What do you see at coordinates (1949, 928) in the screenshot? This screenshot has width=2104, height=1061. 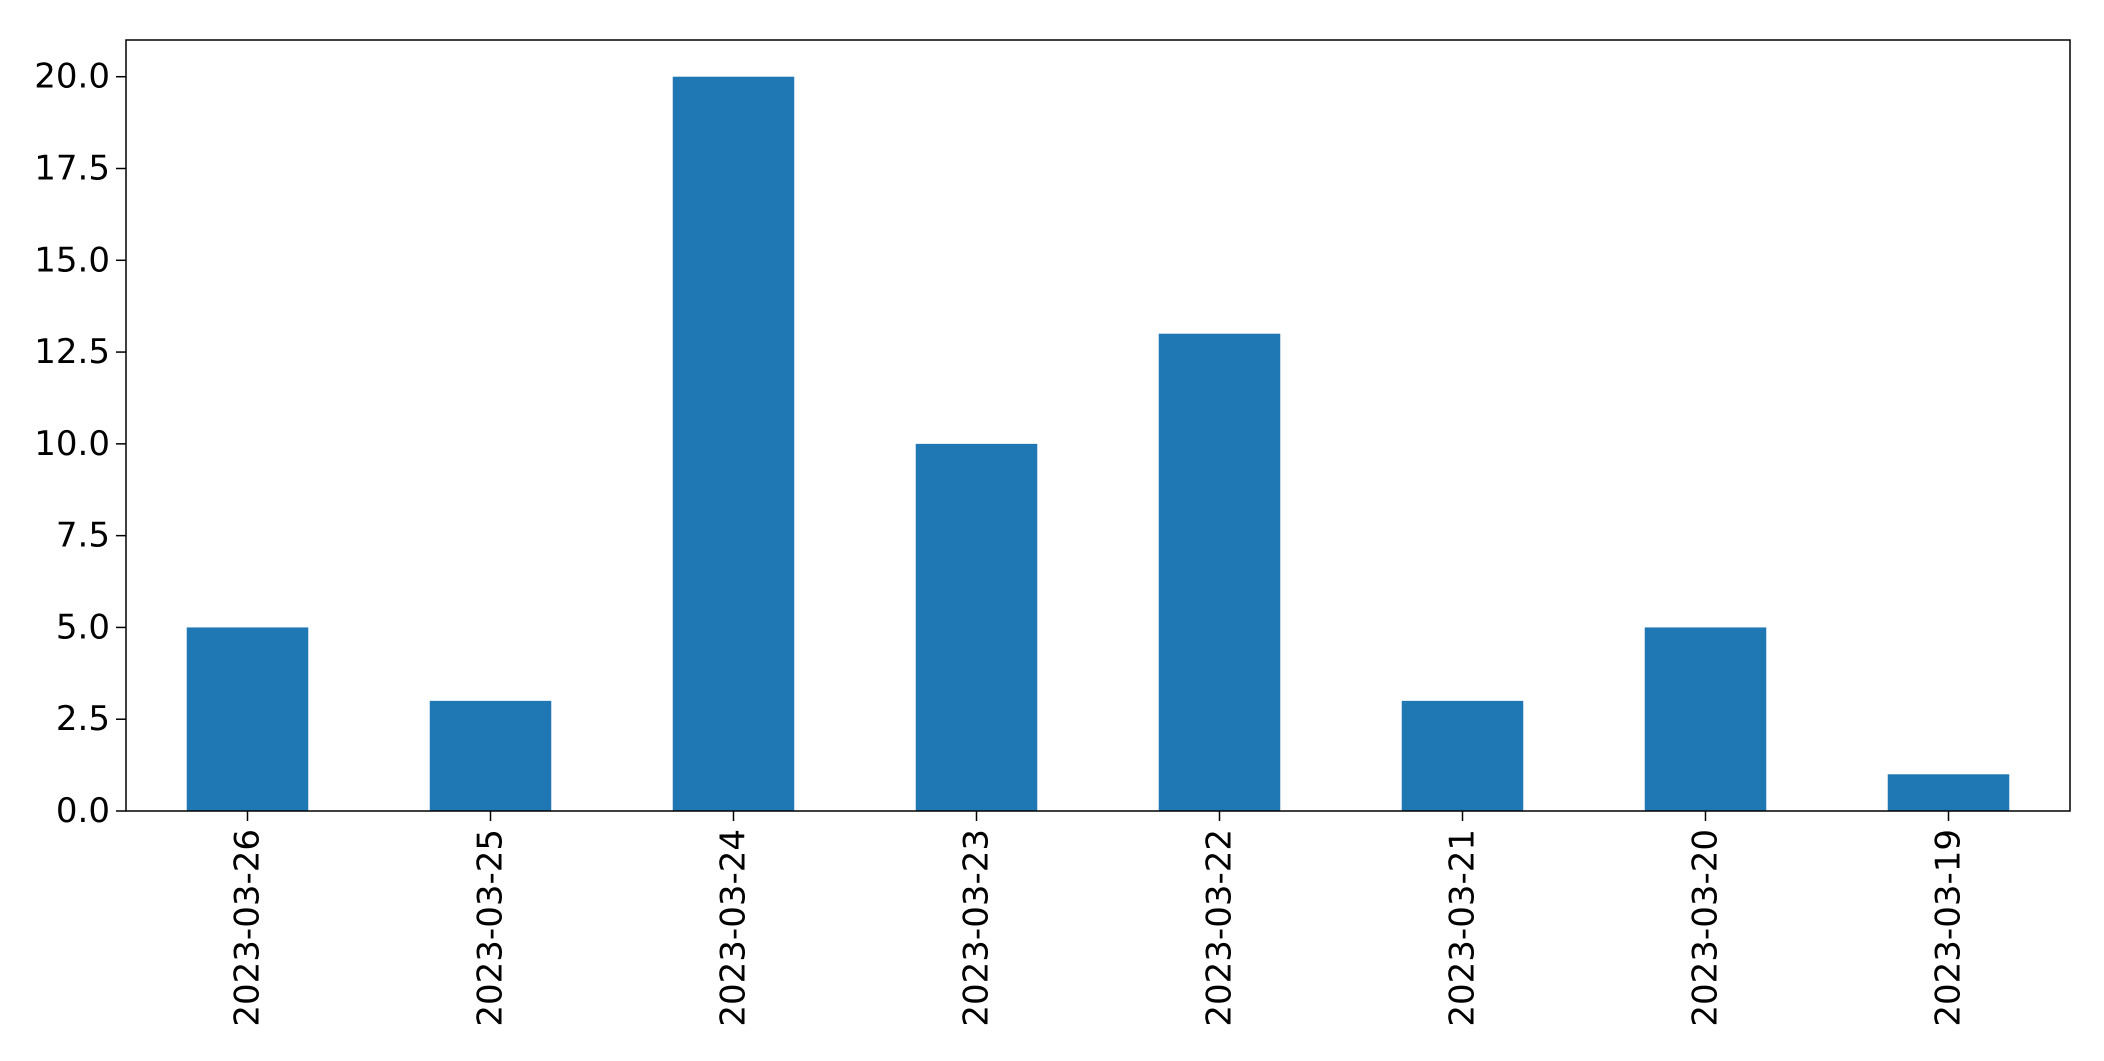 I see `x-tick-label: 2023-03-19` at bounding box center [1949, 928].